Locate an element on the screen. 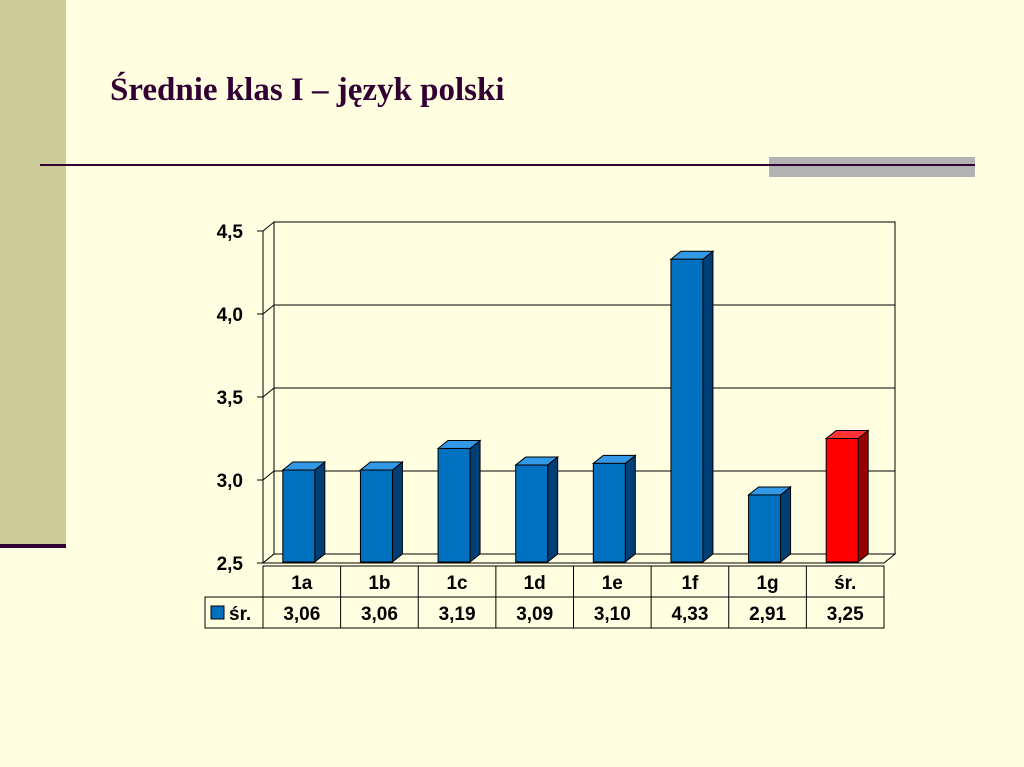 The width and height of the screenshot is (1024, 767). y-tick-label: 3,5 is located at coordinates (230, 398).